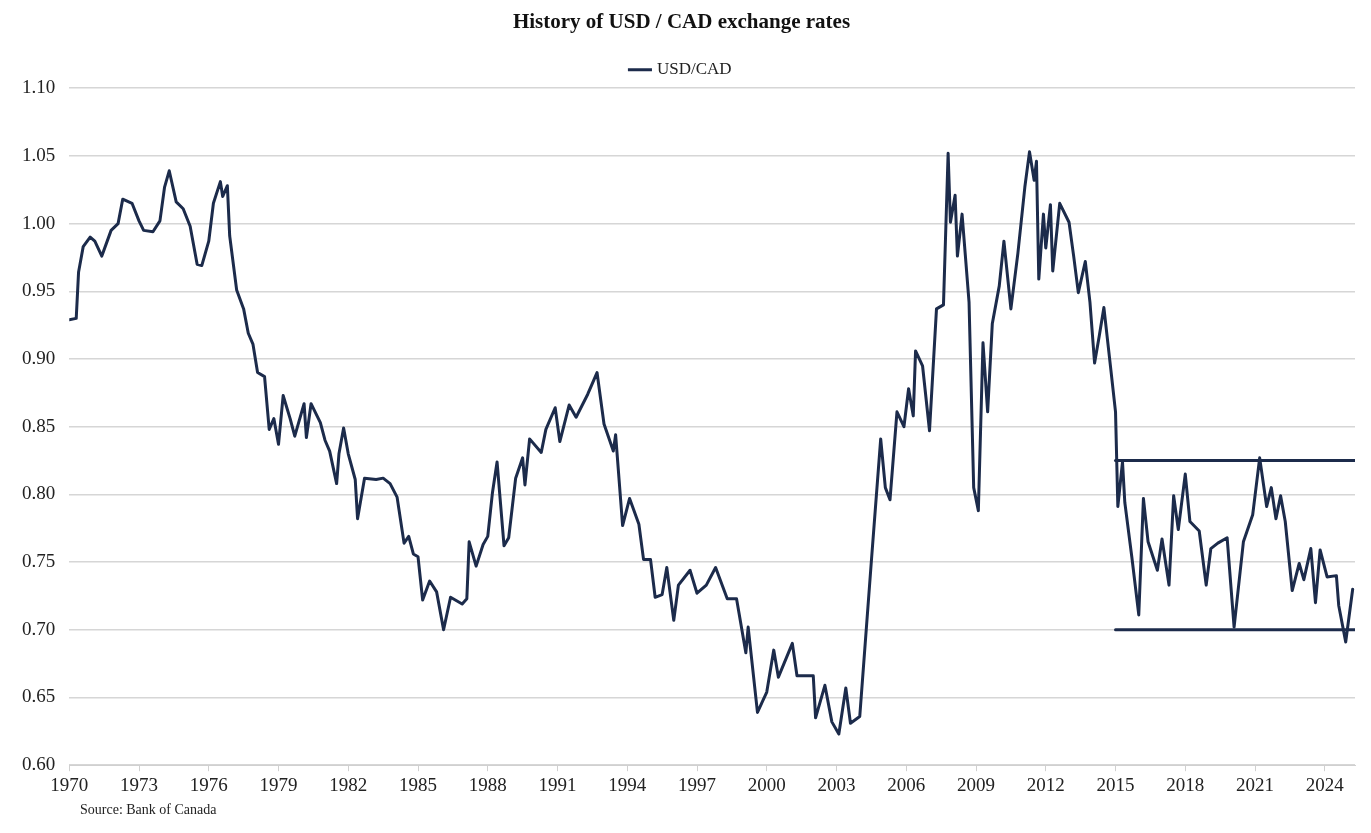 Image resolution: width=1371 pixels, height=833 pixels. What do you see at coordinates (69, 784) in the screenshot?
I see `x-tick-label: 1970` at bounding box center [69, 784].